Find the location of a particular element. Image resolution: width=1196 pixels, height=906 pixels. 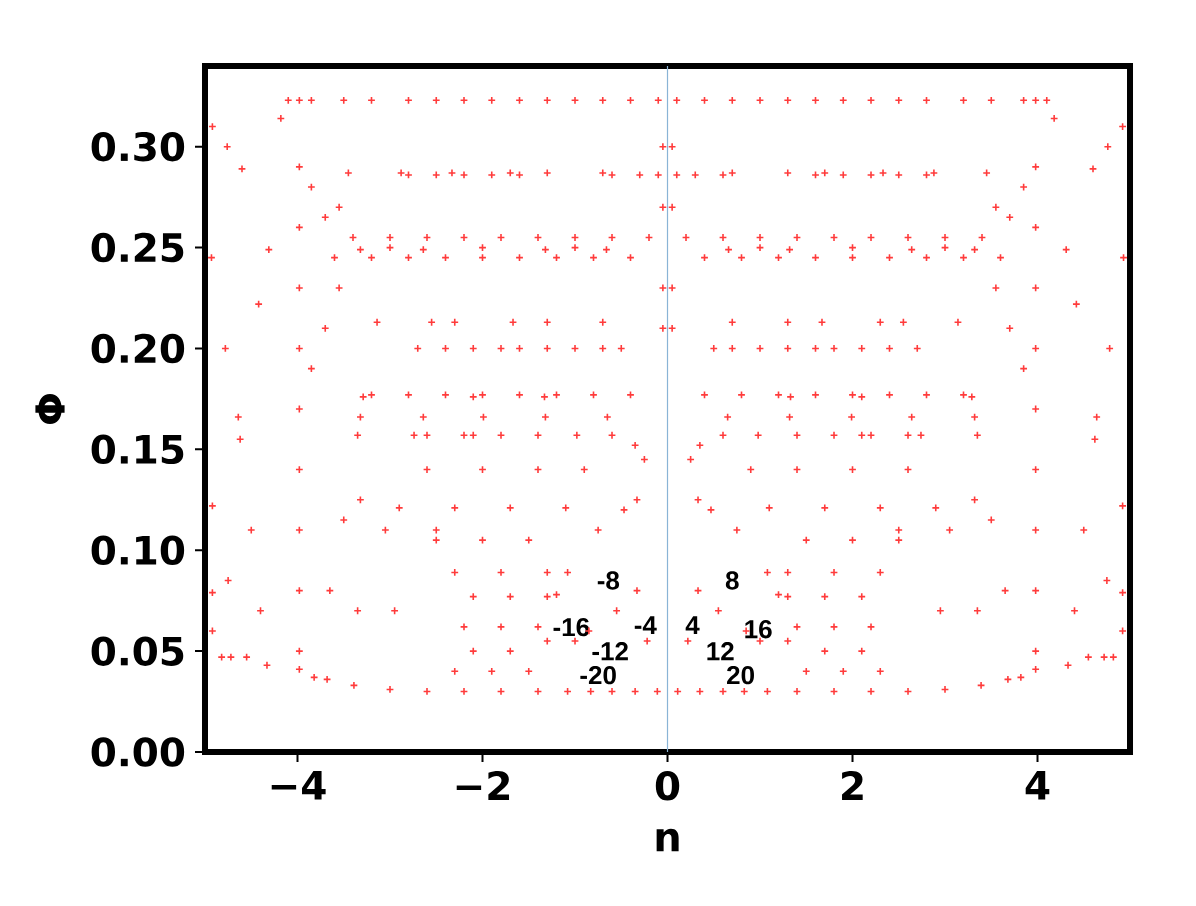

annotation: -8 is located at coordinates (608, 580).